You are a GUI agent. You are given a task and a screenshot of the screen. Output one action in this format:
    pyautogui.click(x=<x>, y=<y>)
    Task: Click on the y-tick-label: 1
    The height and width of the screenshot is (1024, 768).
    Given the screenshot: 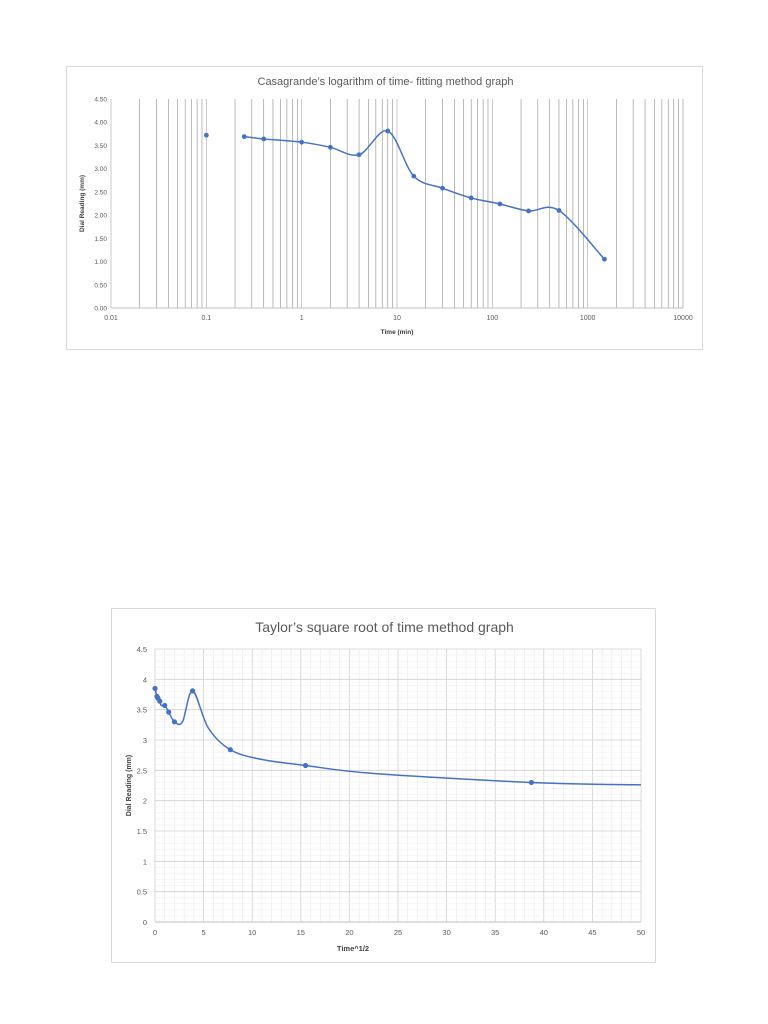 What is the action you would take?
    pyautogui.click(x=145, y=861)
    